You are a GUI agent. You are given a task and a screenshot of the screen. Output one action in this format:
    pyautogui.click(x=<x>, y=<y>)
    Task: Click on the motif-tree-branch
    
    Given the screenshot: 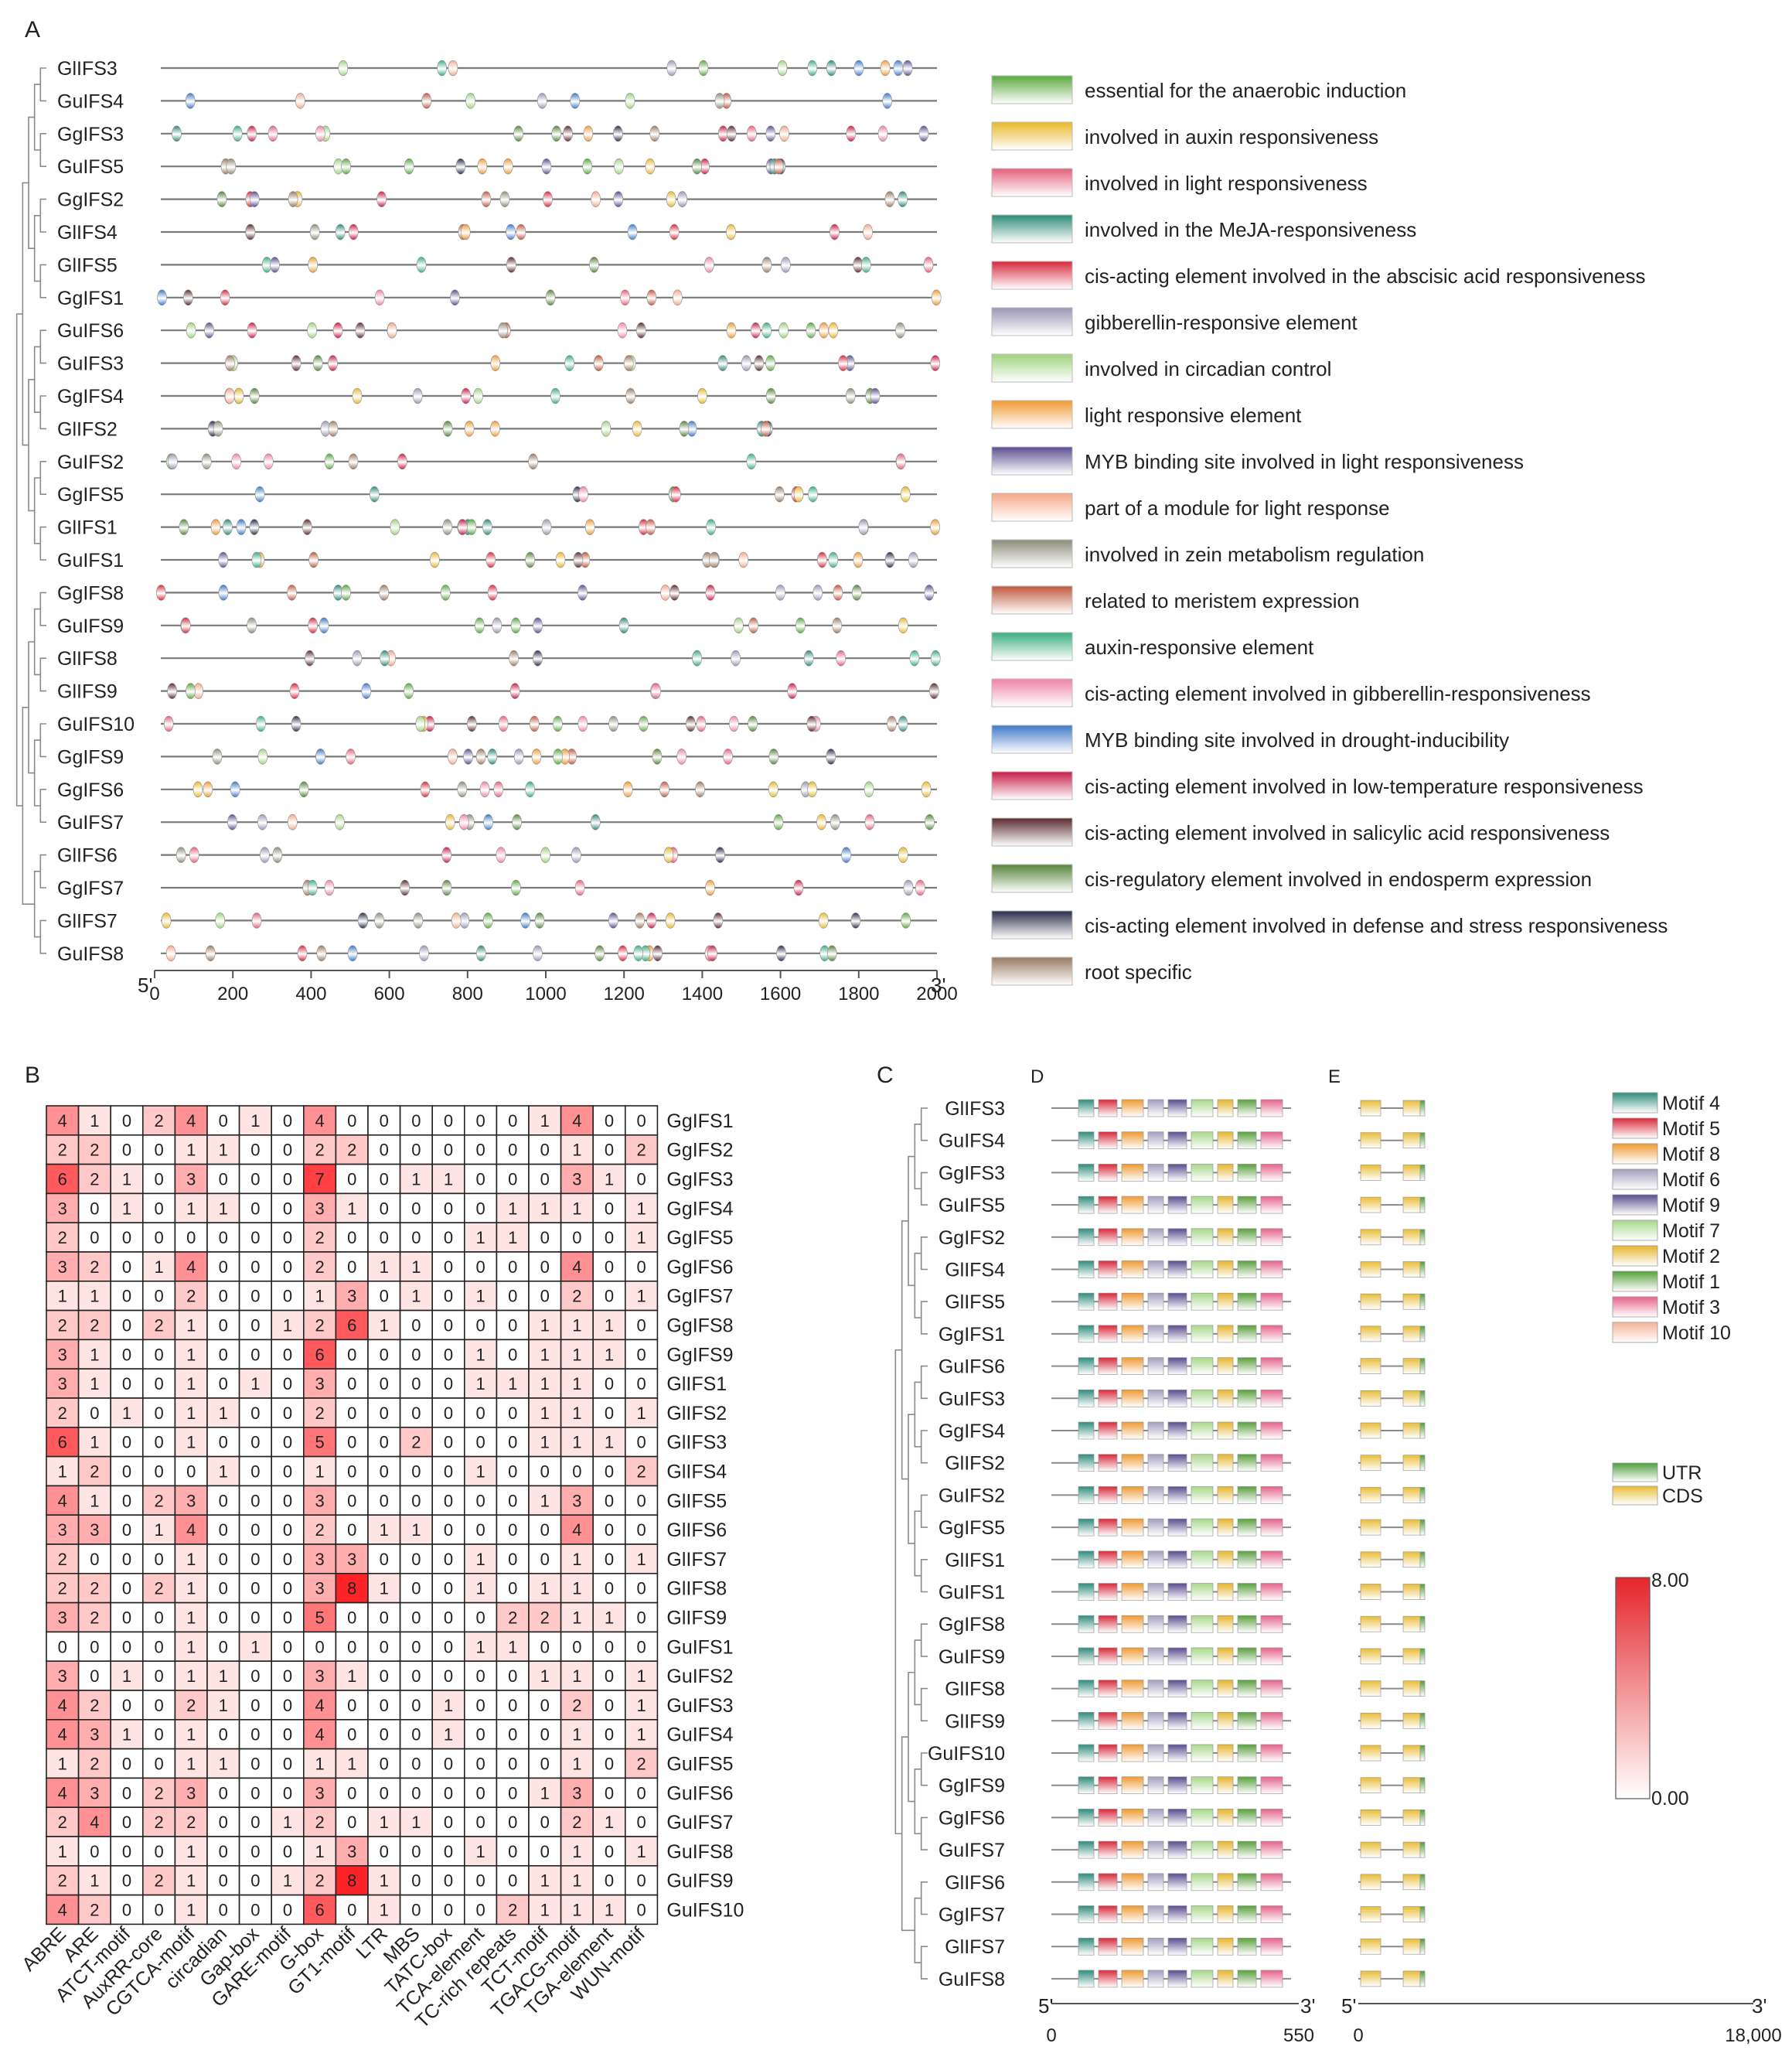 What is the action you would take?
    pyautogui.click(x=924, y=1898)
    